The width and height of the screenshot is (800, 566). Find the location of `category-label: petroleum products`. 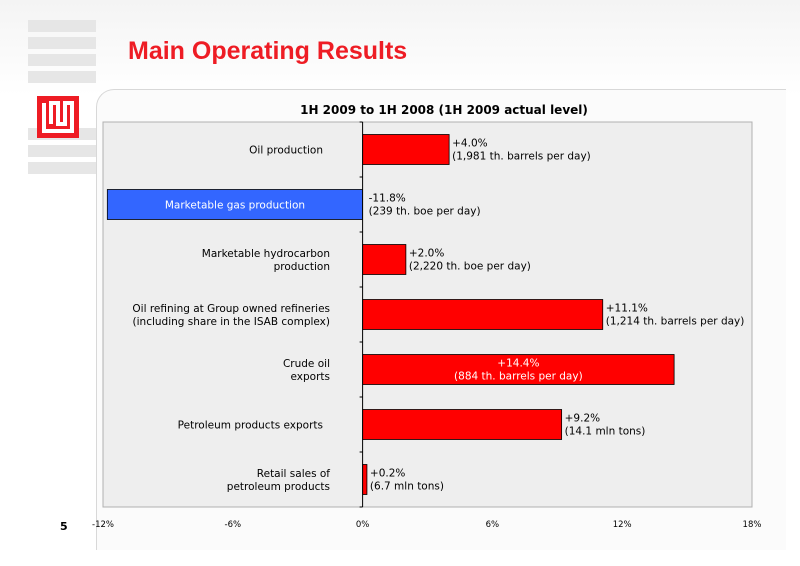

category-label: petroleum products is located at coordinates (278, 487).